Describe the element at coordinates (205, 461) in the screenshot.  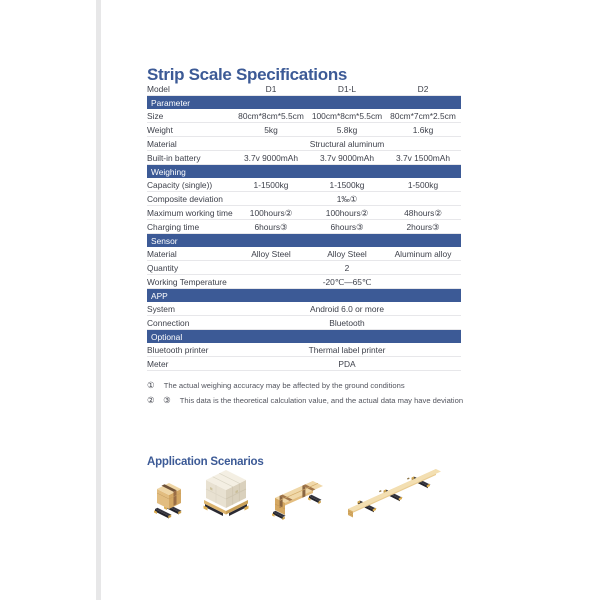
I see `application-scenarios-title: Application Scenarios` at that location.